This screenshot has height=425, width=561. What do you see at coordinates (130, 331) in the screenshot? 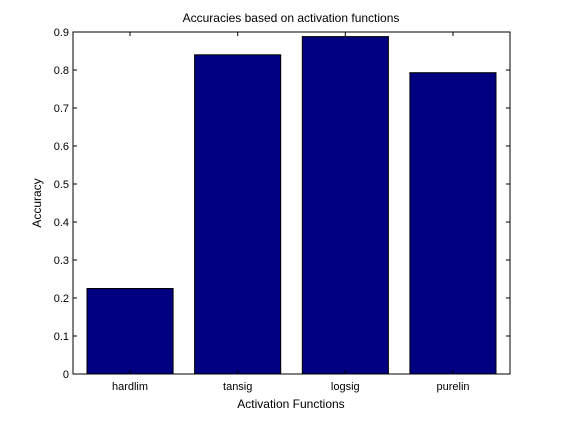
I see `bar-hardlim` at bounding box center [130, 331].